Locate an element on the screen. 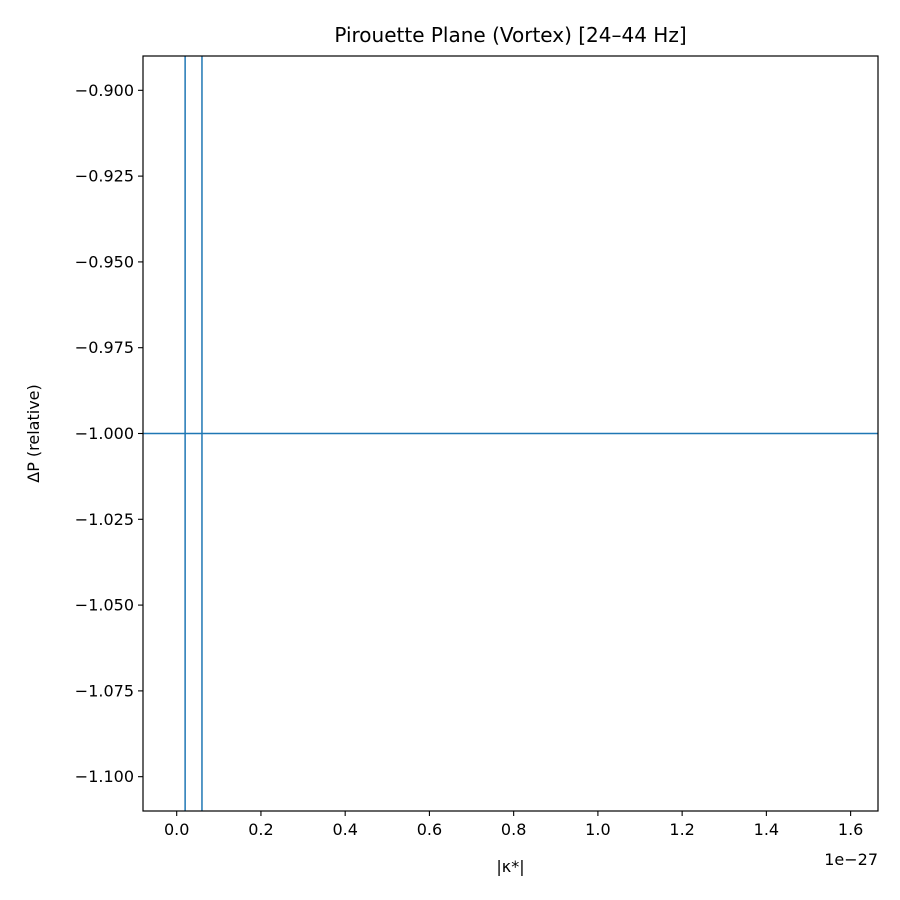  x-tick-label: 1.4 is located at coordinates (766, 829).